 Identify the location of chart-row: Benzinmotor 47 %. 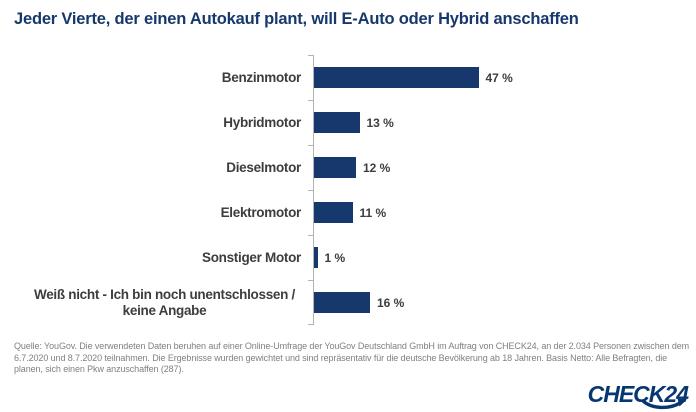
(348, 77).